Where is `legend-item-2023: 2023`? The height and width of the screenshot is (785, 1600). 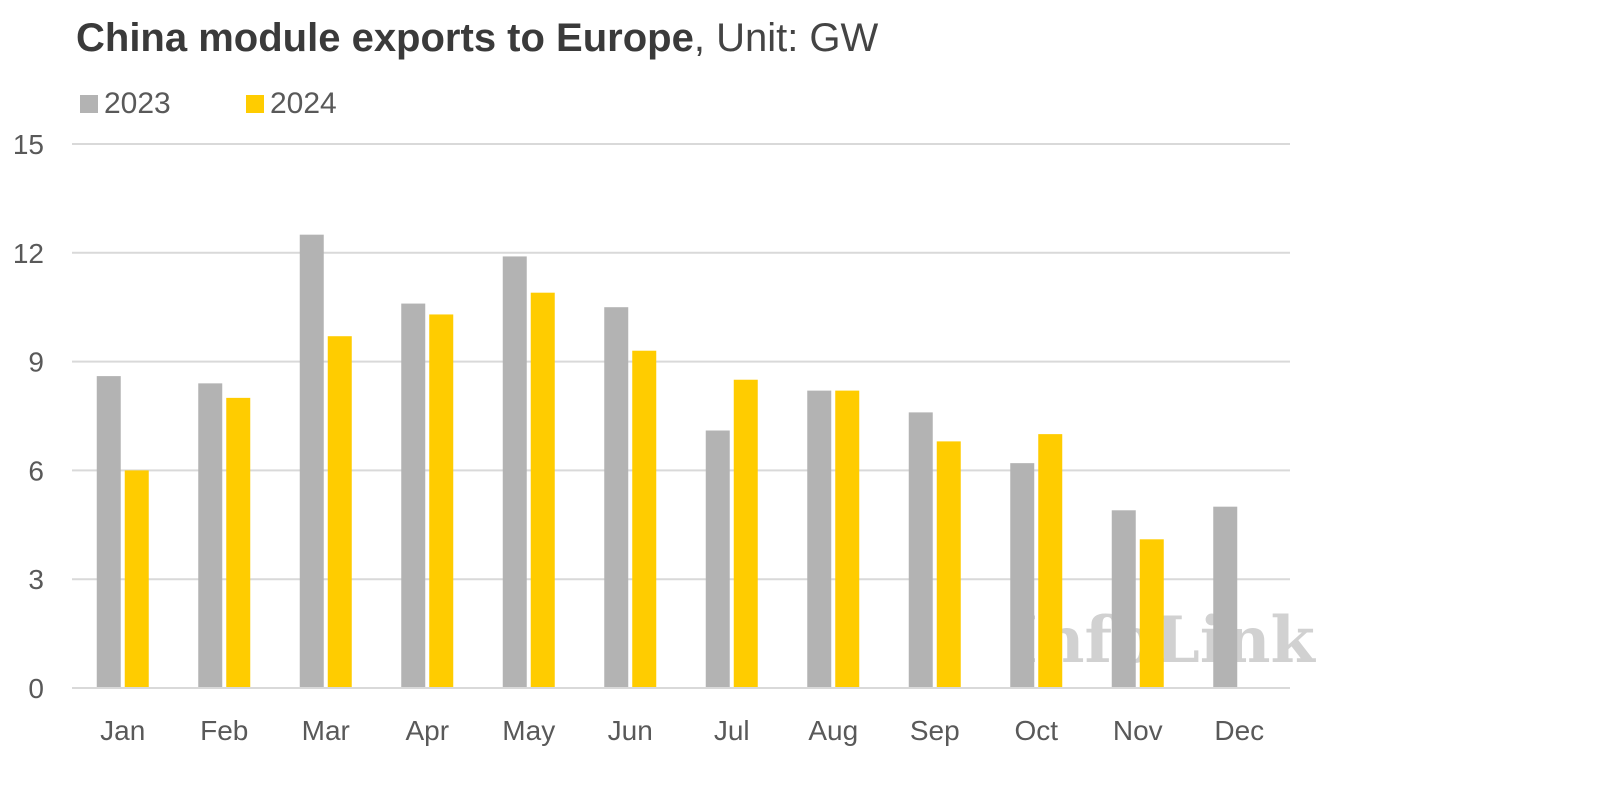
legend-item-2023: 2023 is located at coordinates (125, 104).